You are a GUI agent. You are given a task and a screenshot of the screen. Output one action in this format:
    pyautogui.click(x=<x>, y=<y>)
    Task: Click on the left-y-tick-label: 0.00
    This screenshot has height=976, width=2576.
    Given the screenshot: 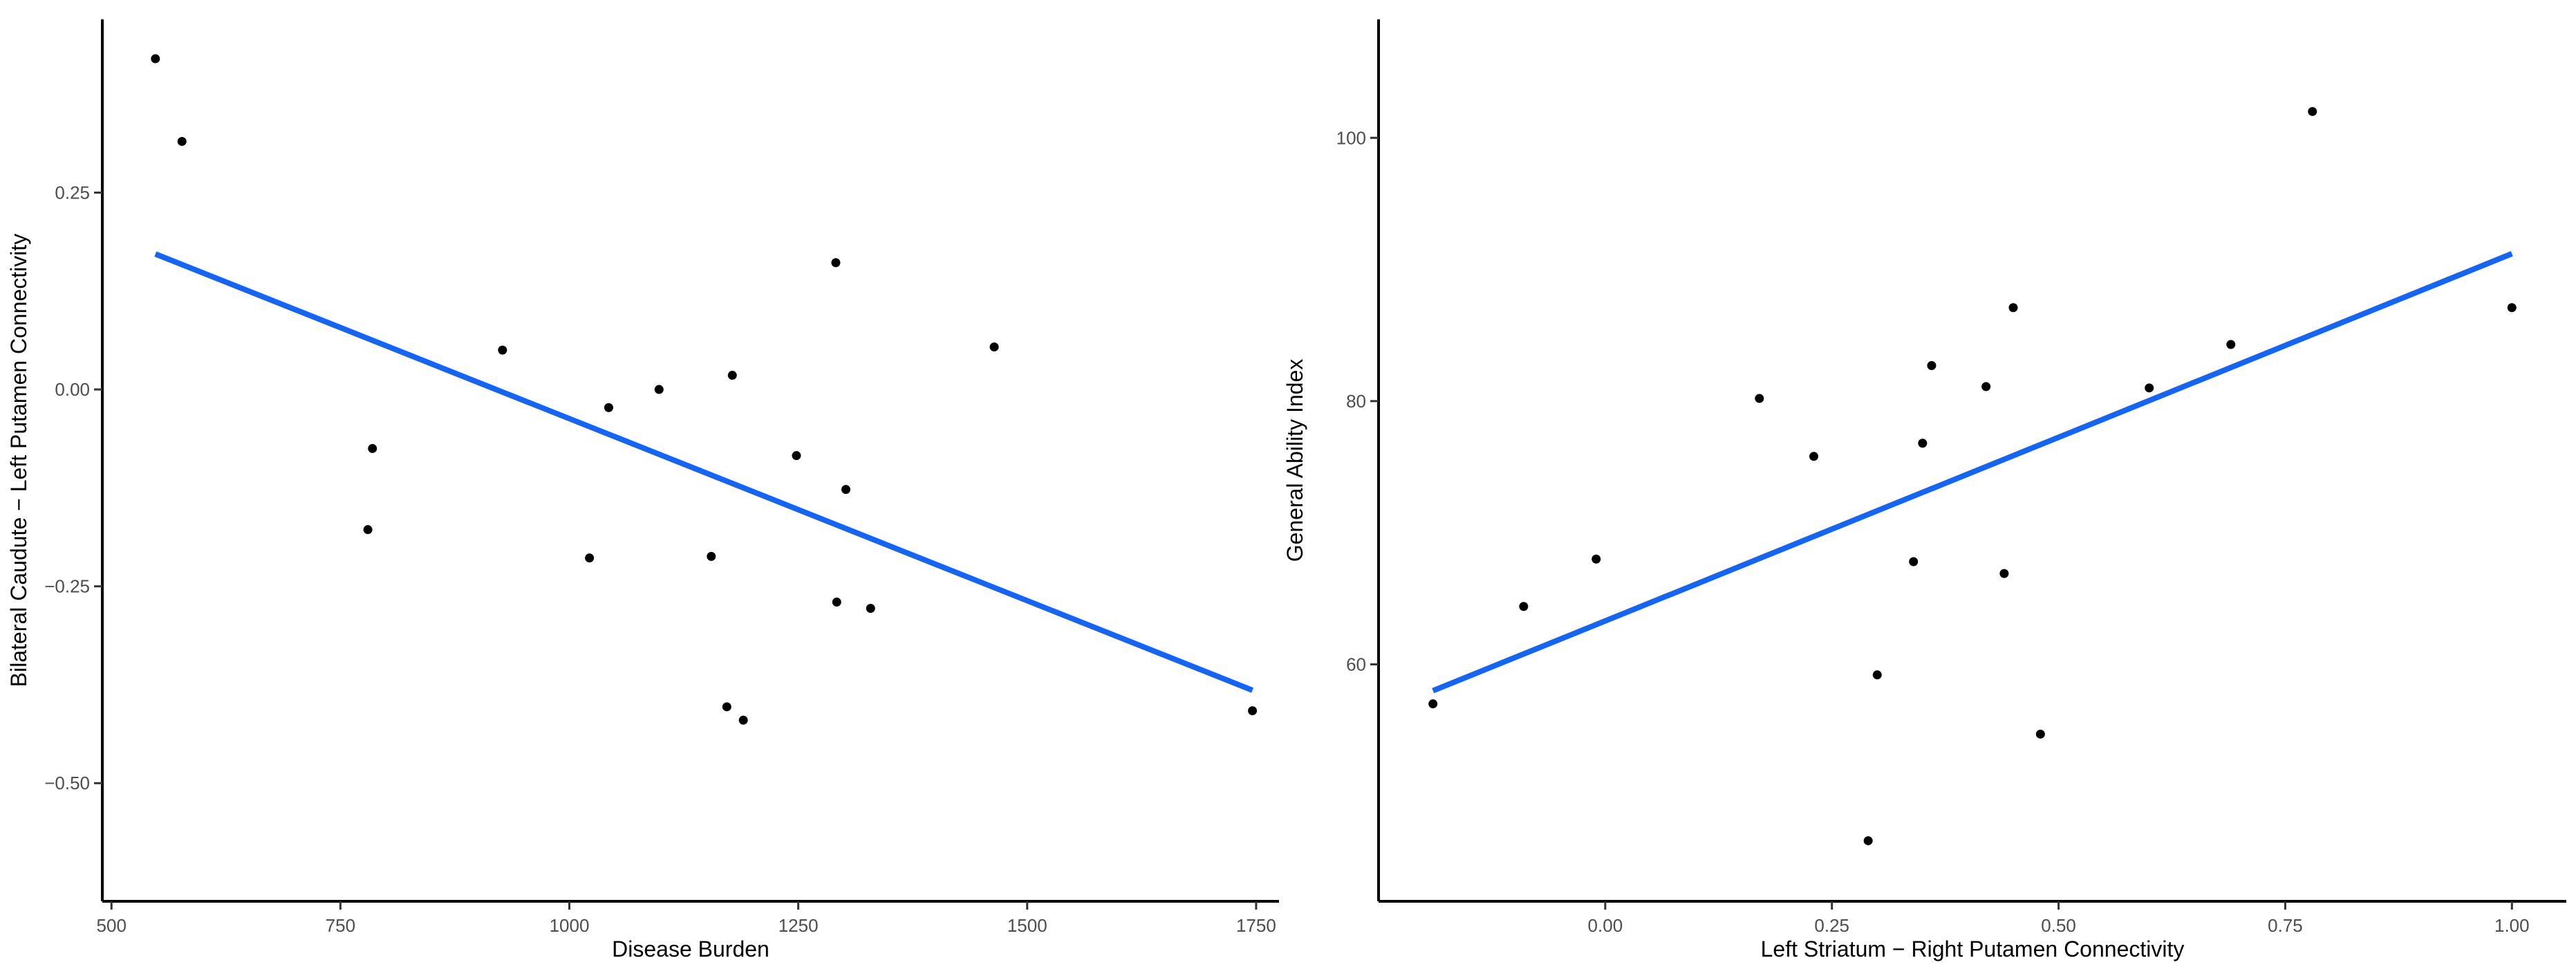 What is the action you would take?
    pyautogui.click(x=72, y=389)
    